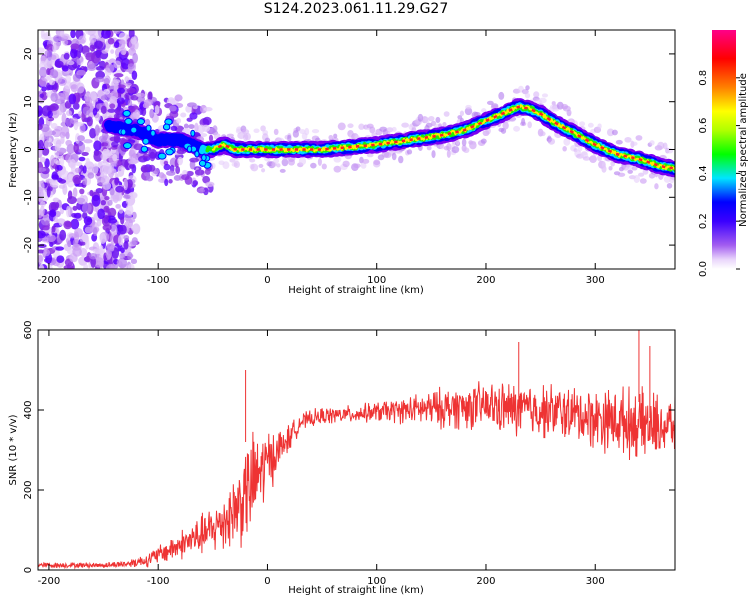  I want to click on spectrogram-y-tick-label: 10, so click(28, 101).